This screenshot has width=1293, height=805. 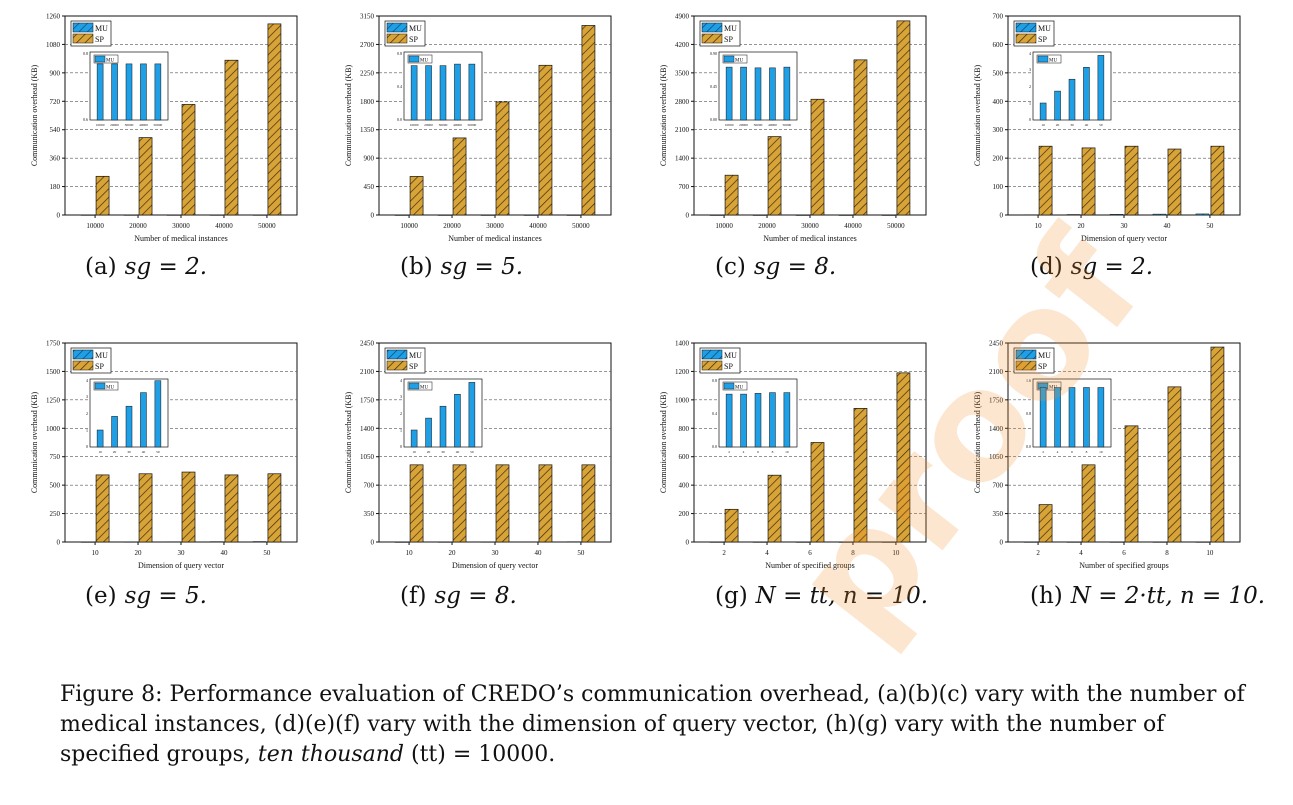 I want to click on inset-y-tick-label: 1.6, so click(x=1028, y=380).